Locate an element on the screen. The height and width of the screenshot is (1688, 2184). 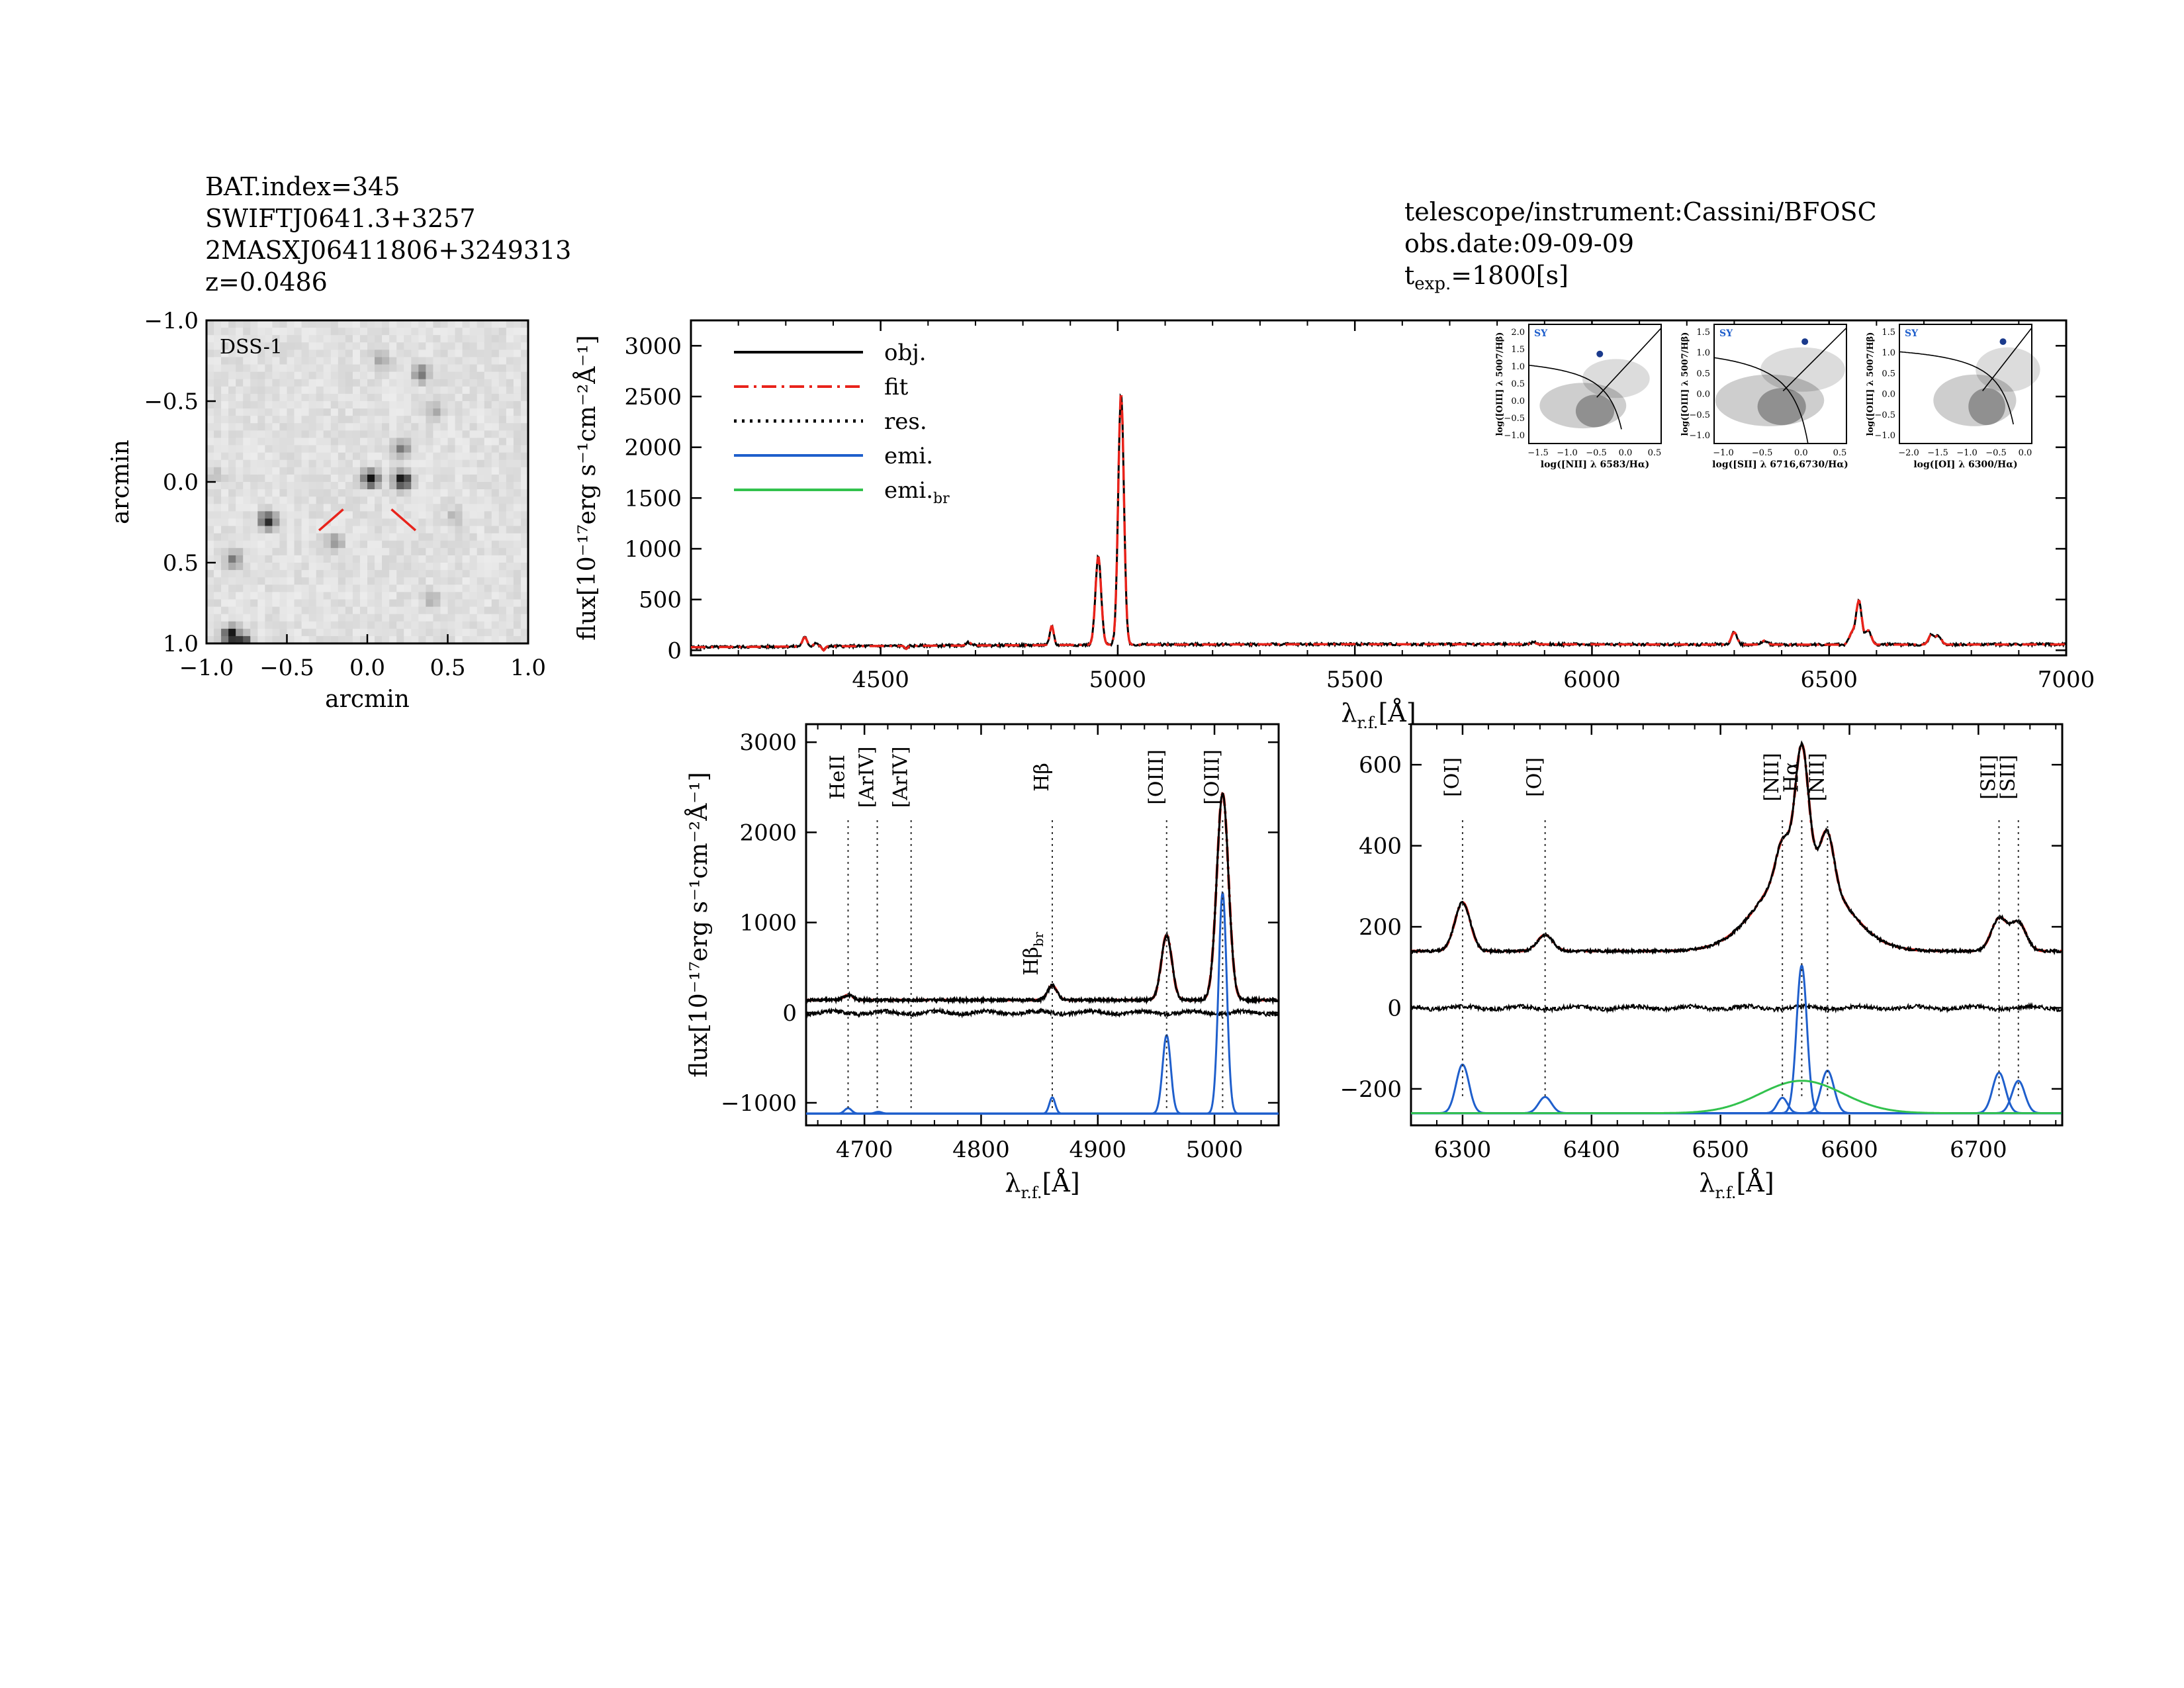
swift-name: SWIFTJ0641.3+3257 is located at coordinates (340, 218).